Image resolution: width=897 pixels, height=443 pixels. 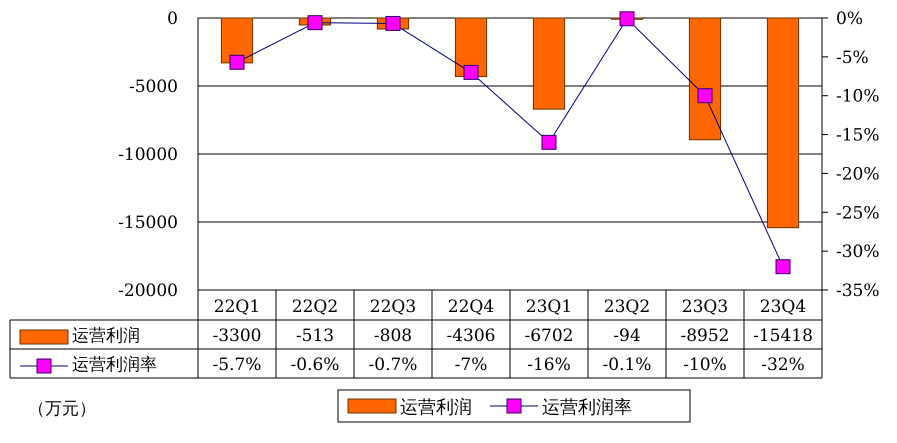 What do you see at coordinates (393, 307) in the screenshot?
I see `x-tick-label: 22Q3` at bounding box center [393, 307].